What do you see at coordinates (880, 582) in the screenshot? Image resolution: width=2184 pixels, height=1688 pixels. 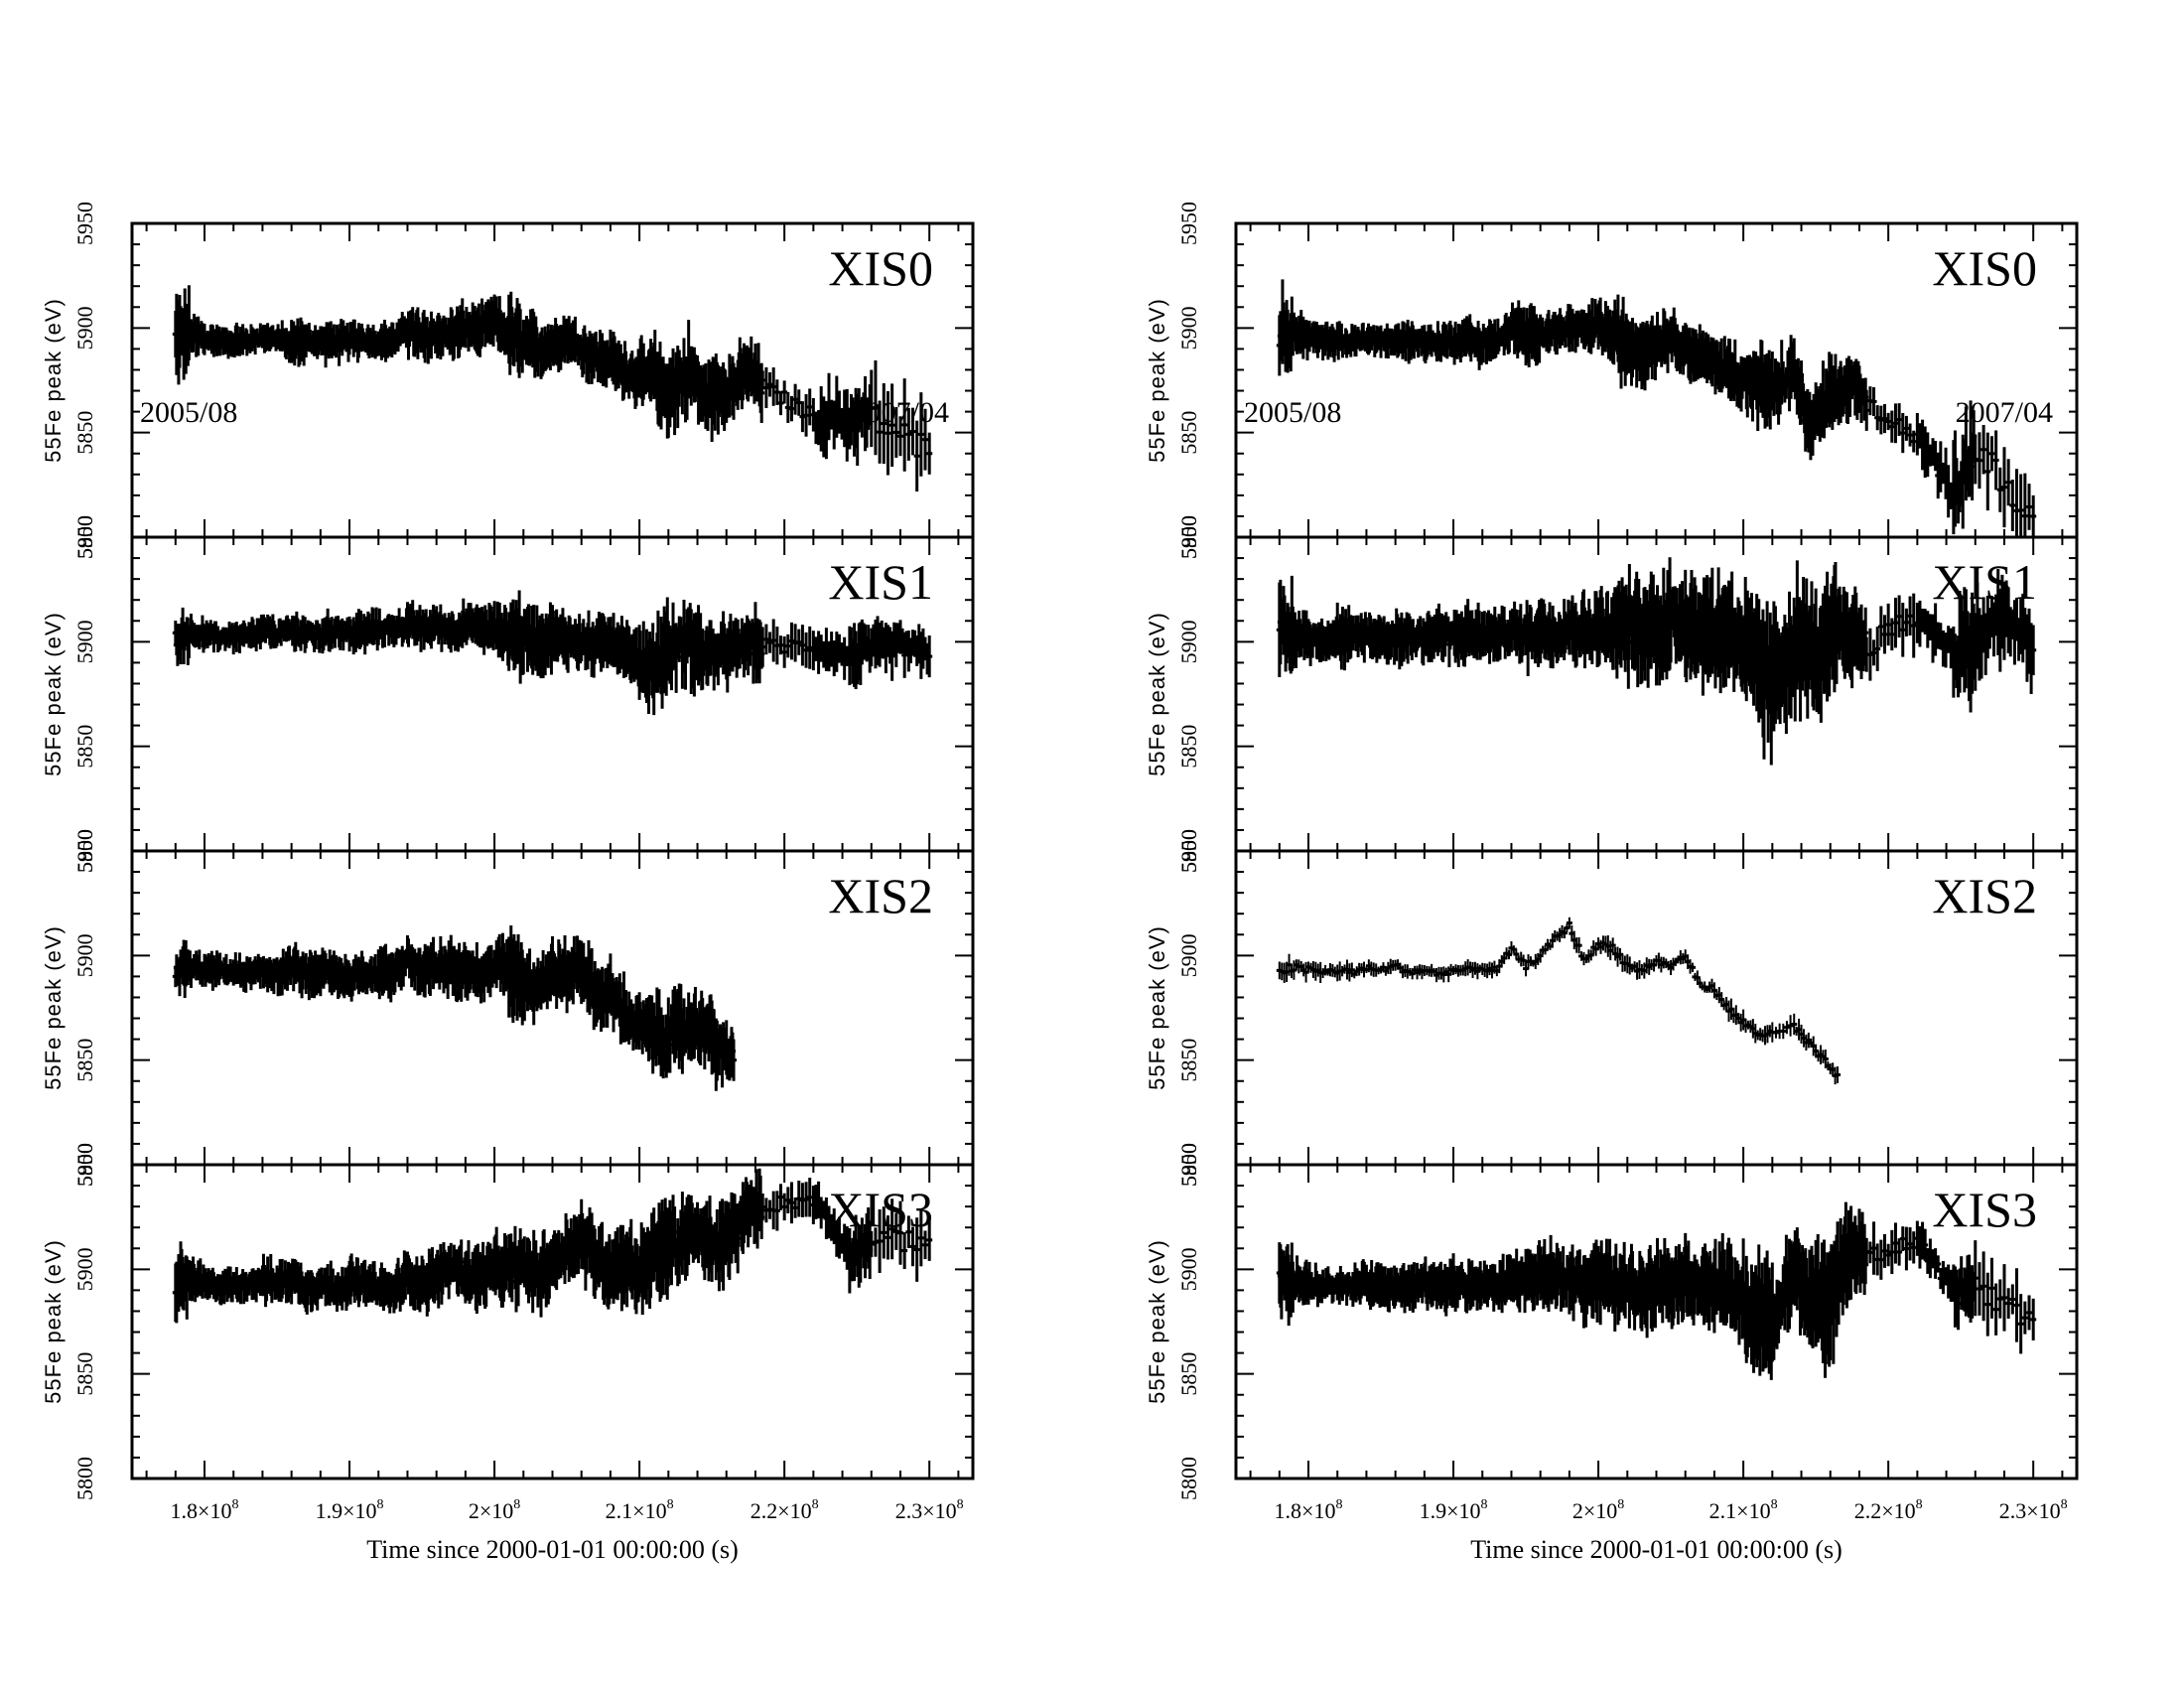 I see `panel-name-label: XIS1` at bounding box center [880, 582].